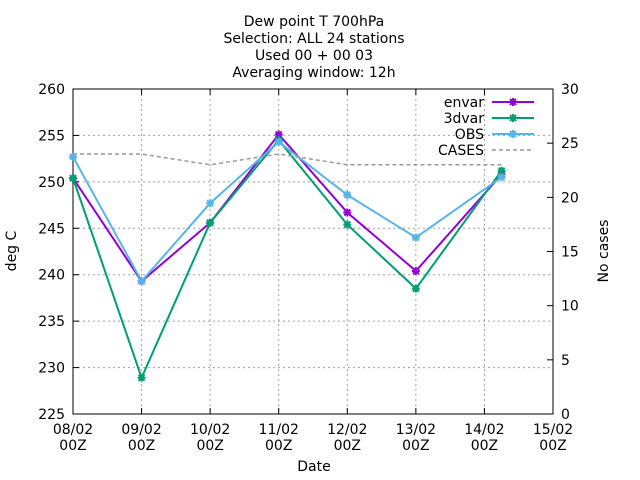 The width and height of the screenshot is (640, 480). What do you see at coordinates (51, 415) in the screenshot?
I see `y-tick-label: 225` at bounding box center [51, 415].